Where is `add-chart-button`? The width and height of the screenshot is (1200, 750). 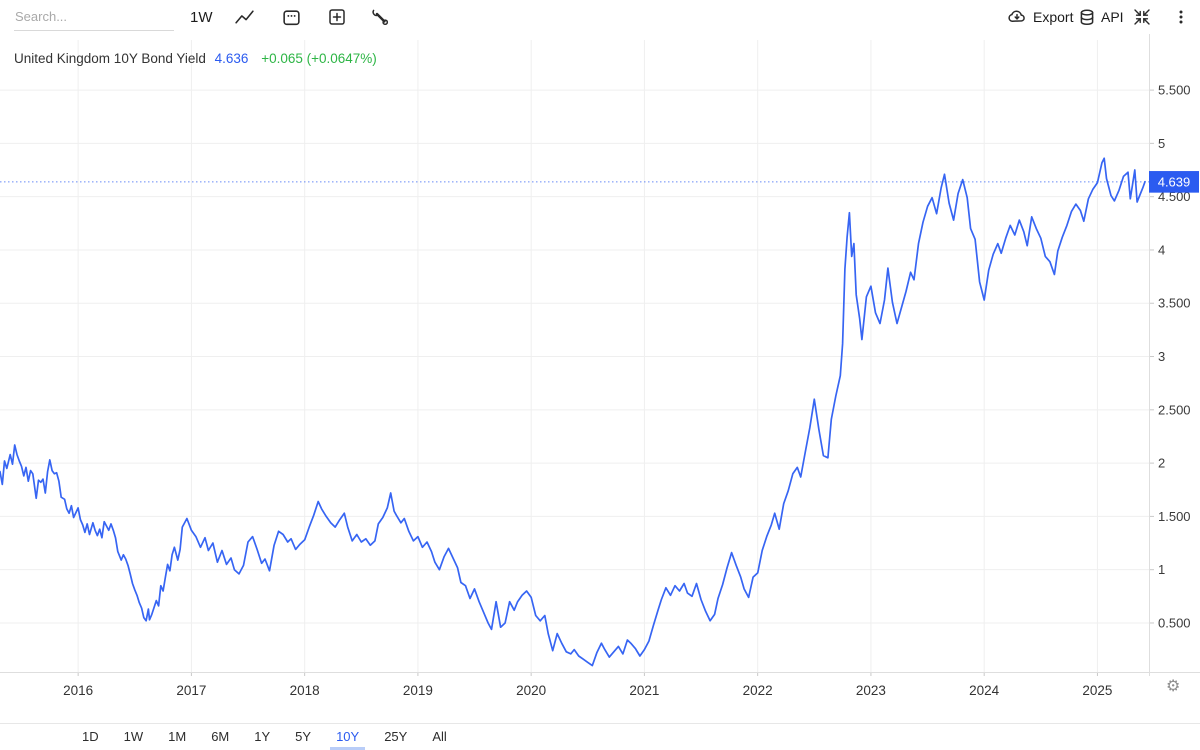 add-chart-button is located at coordinates (337, 17).